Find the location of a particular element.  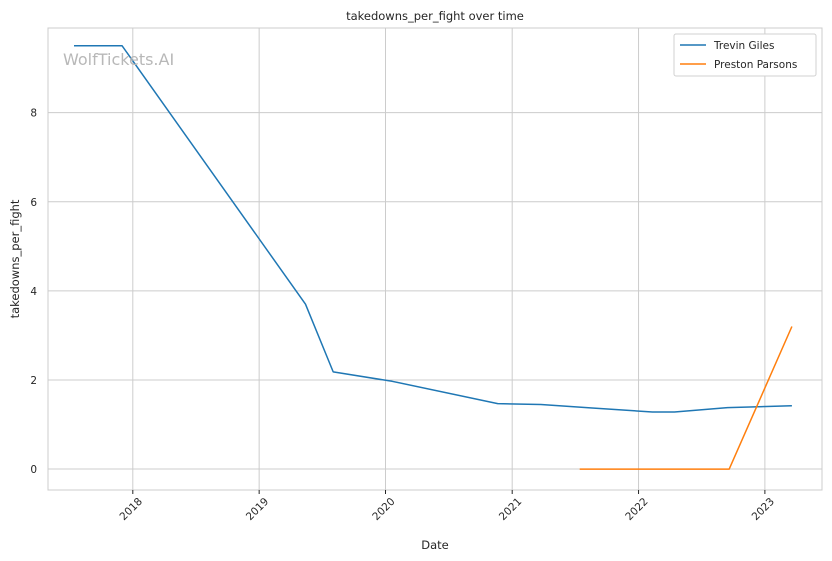

series-line-preston-parsons is located at coordinates (686, 398).